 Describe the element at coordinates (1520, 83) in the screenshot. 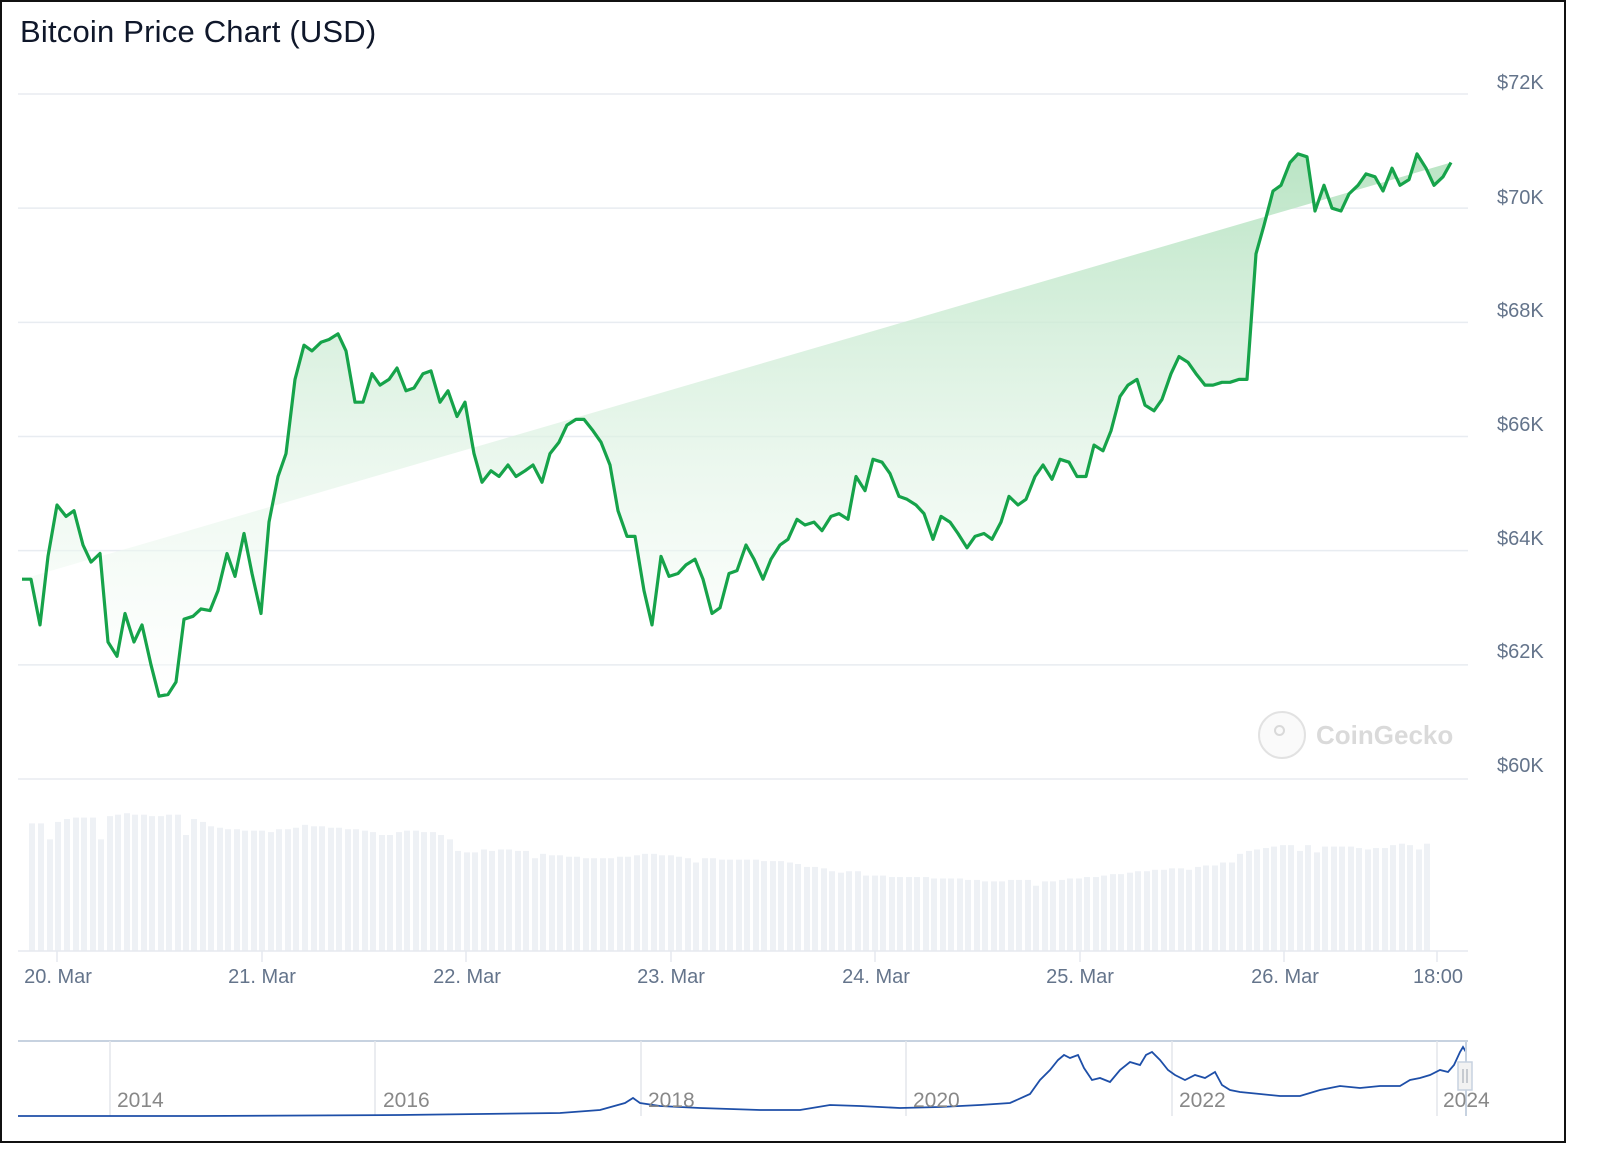

I see `y-tick-label: $72K` at that location.